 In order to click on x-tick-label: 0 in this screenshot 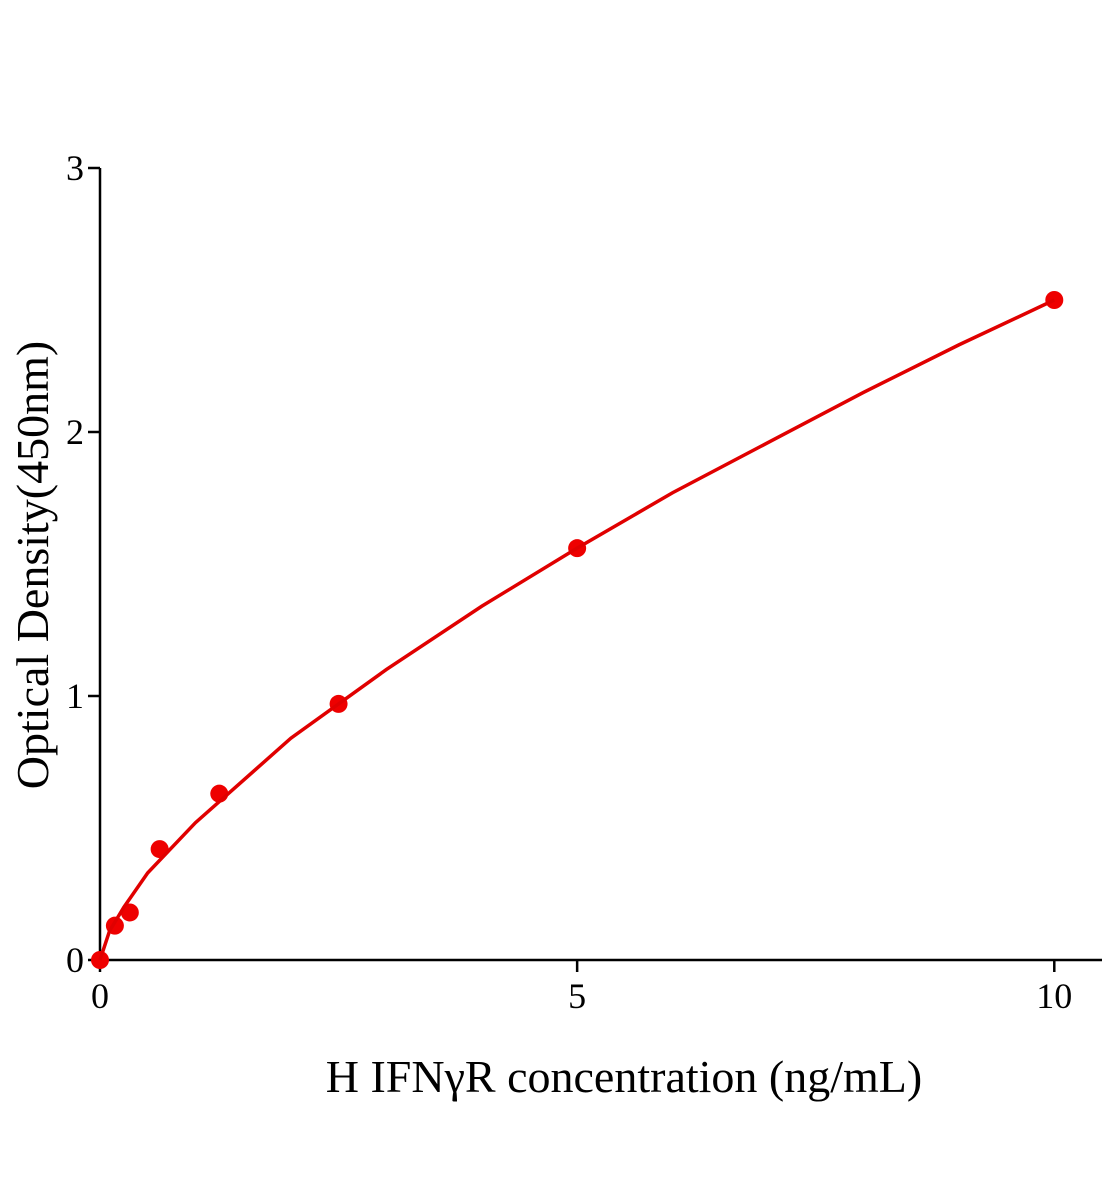, I will do `click(100, 996)`.